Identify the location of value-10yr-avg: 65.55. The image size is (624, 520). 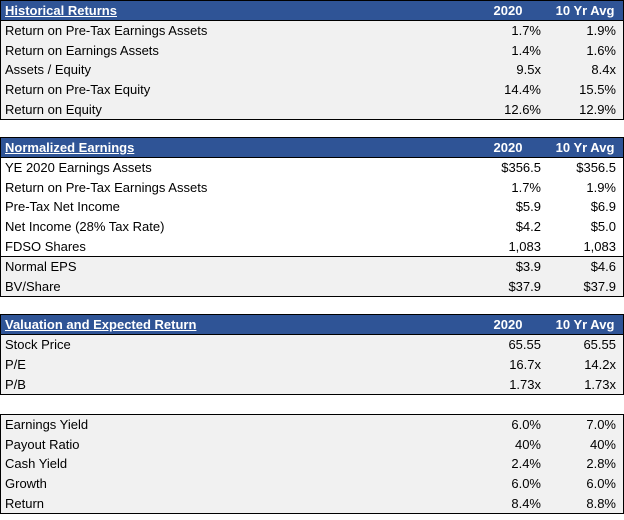
(599, 345).